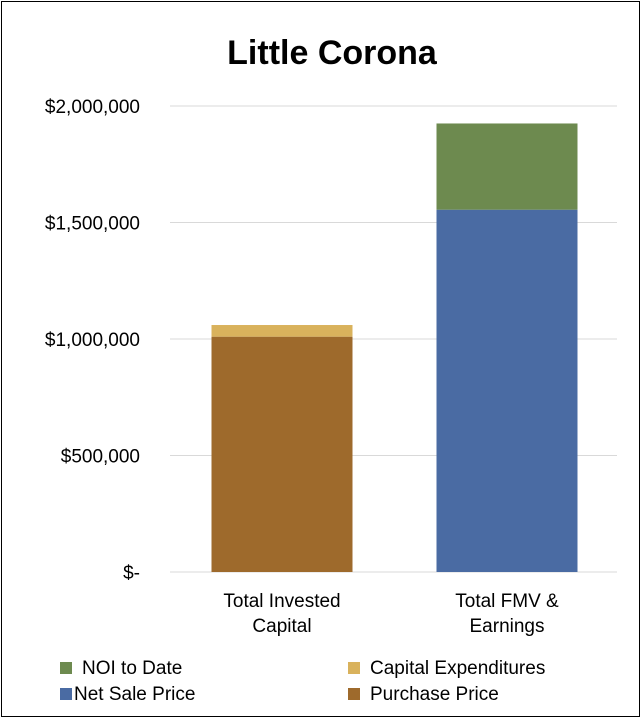  I want to click on legend-label: Net Sale Price, so click(134, 694).